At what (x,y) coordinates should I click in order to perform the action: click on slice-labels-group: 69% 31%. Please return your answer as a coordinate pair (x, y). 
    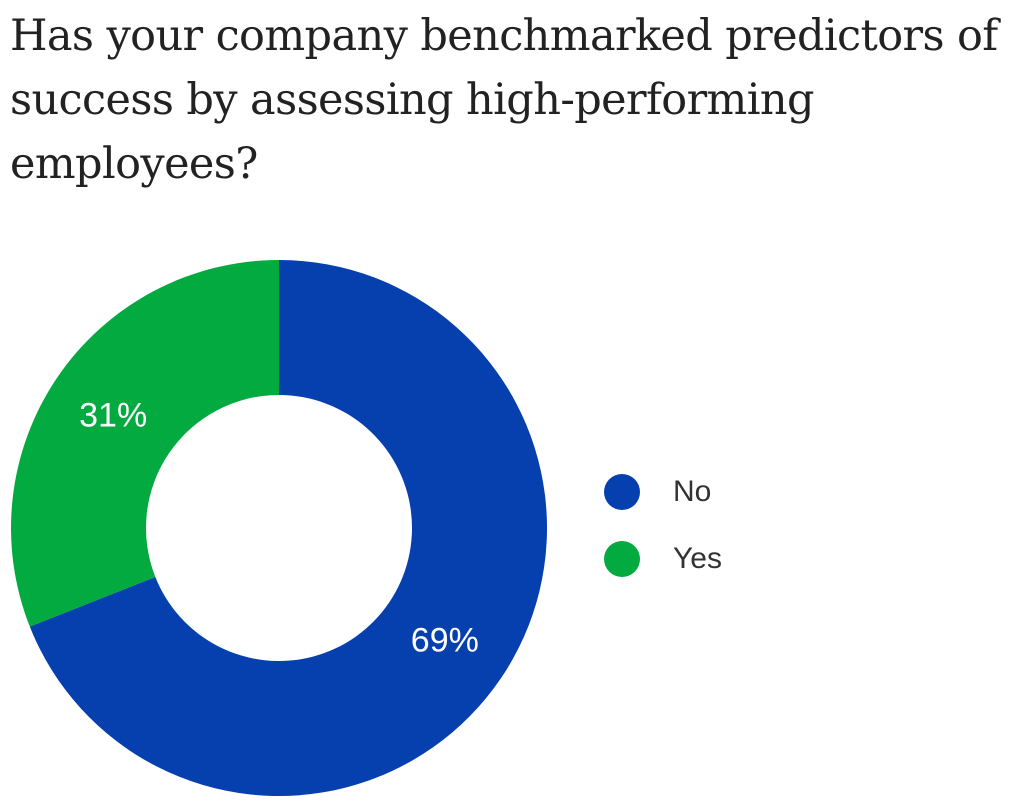
    Looking at the image, I should click on (279, 527).